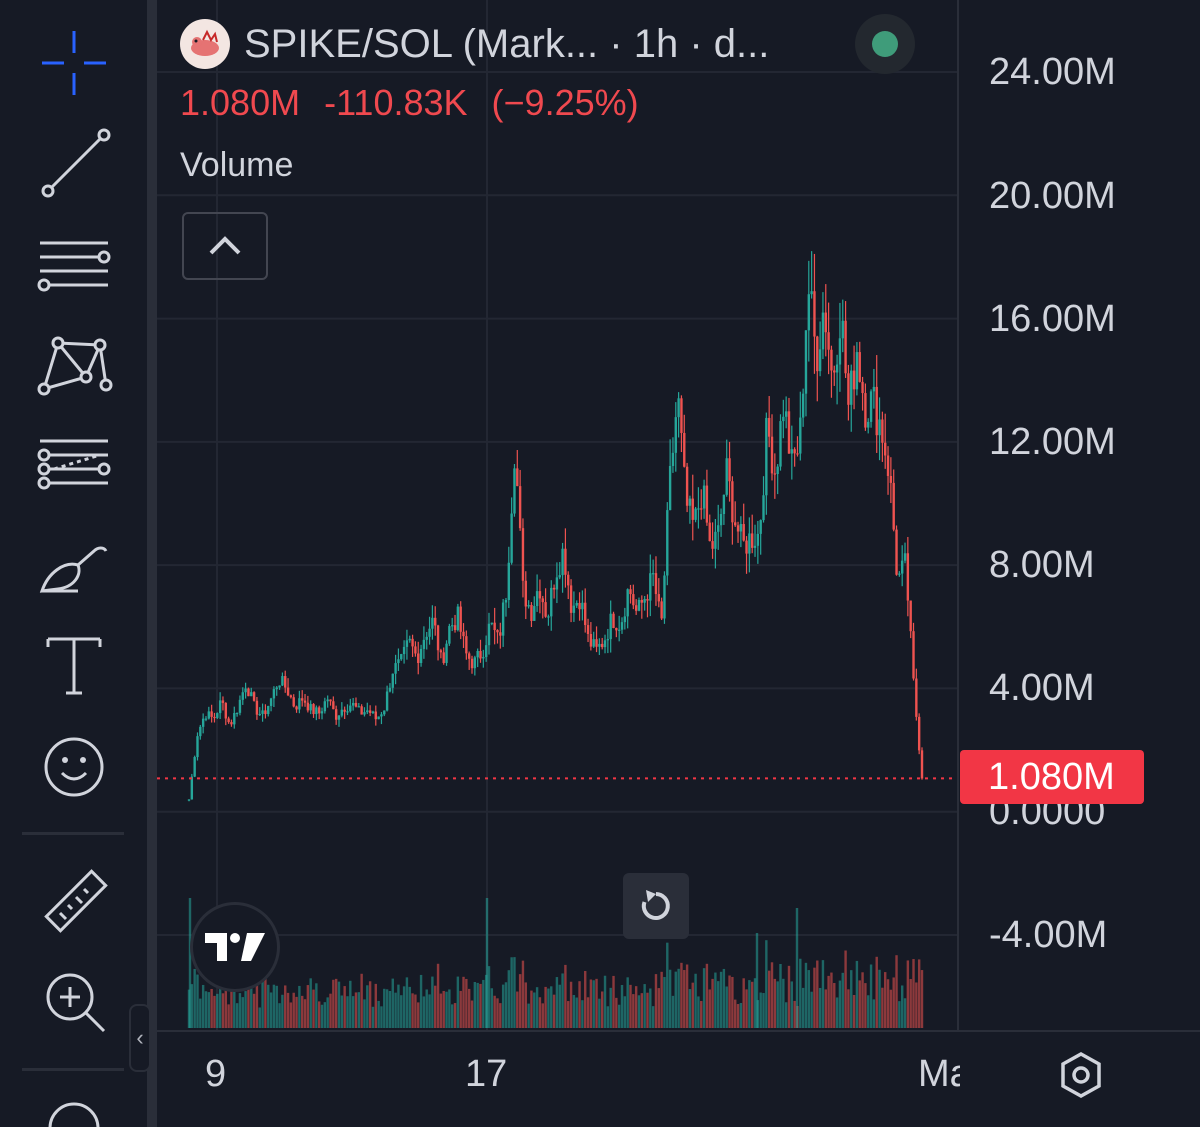 The image size is (1200, 1127). What do you see at coordinates (678, 1078) in the screenshot?
I see `time-scale` at bounding box center [678, 1078].